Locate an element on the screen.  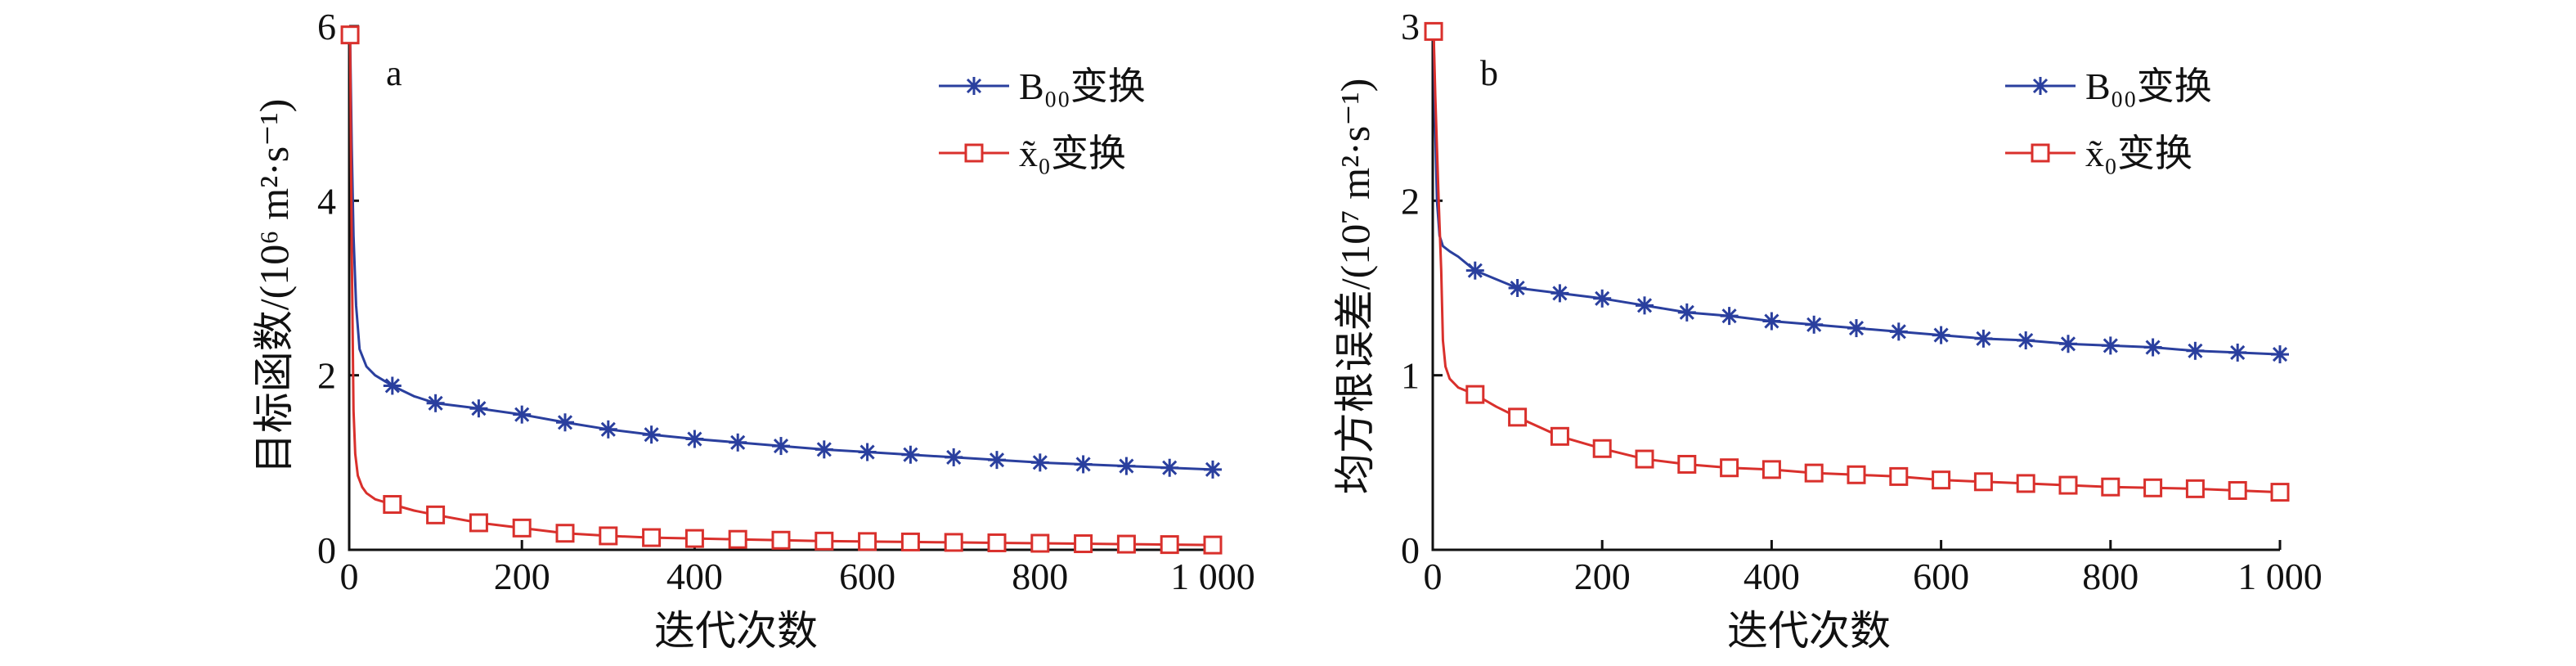
x-axis-ticks: 0 200 400 600 800 1 000 is located at coordinates (1873, 569).